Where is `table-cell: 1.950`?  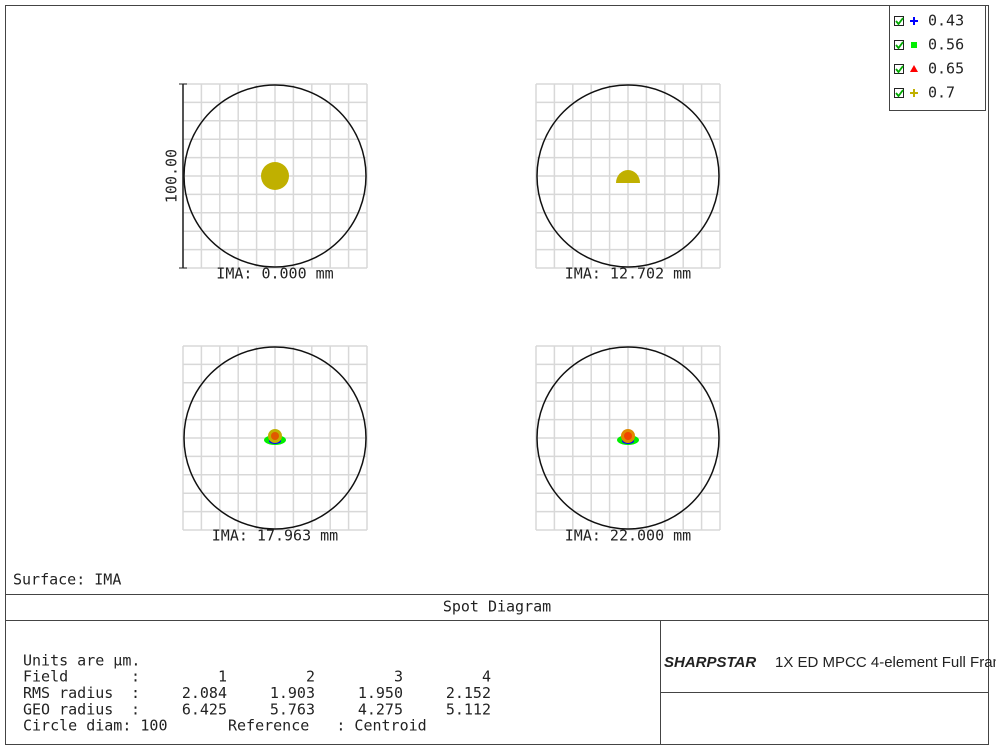
table-cell: 1.950 is located at coordinates (380, 693).